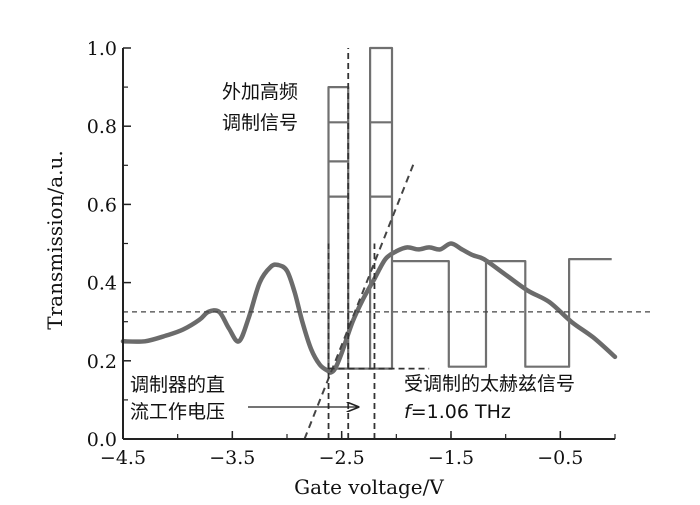 This screenshot has height=505, width=700. Describe the element at coordinates (369, 487) in the screenshot. I see `x-axis-label: Gate voltage/V` at that location.